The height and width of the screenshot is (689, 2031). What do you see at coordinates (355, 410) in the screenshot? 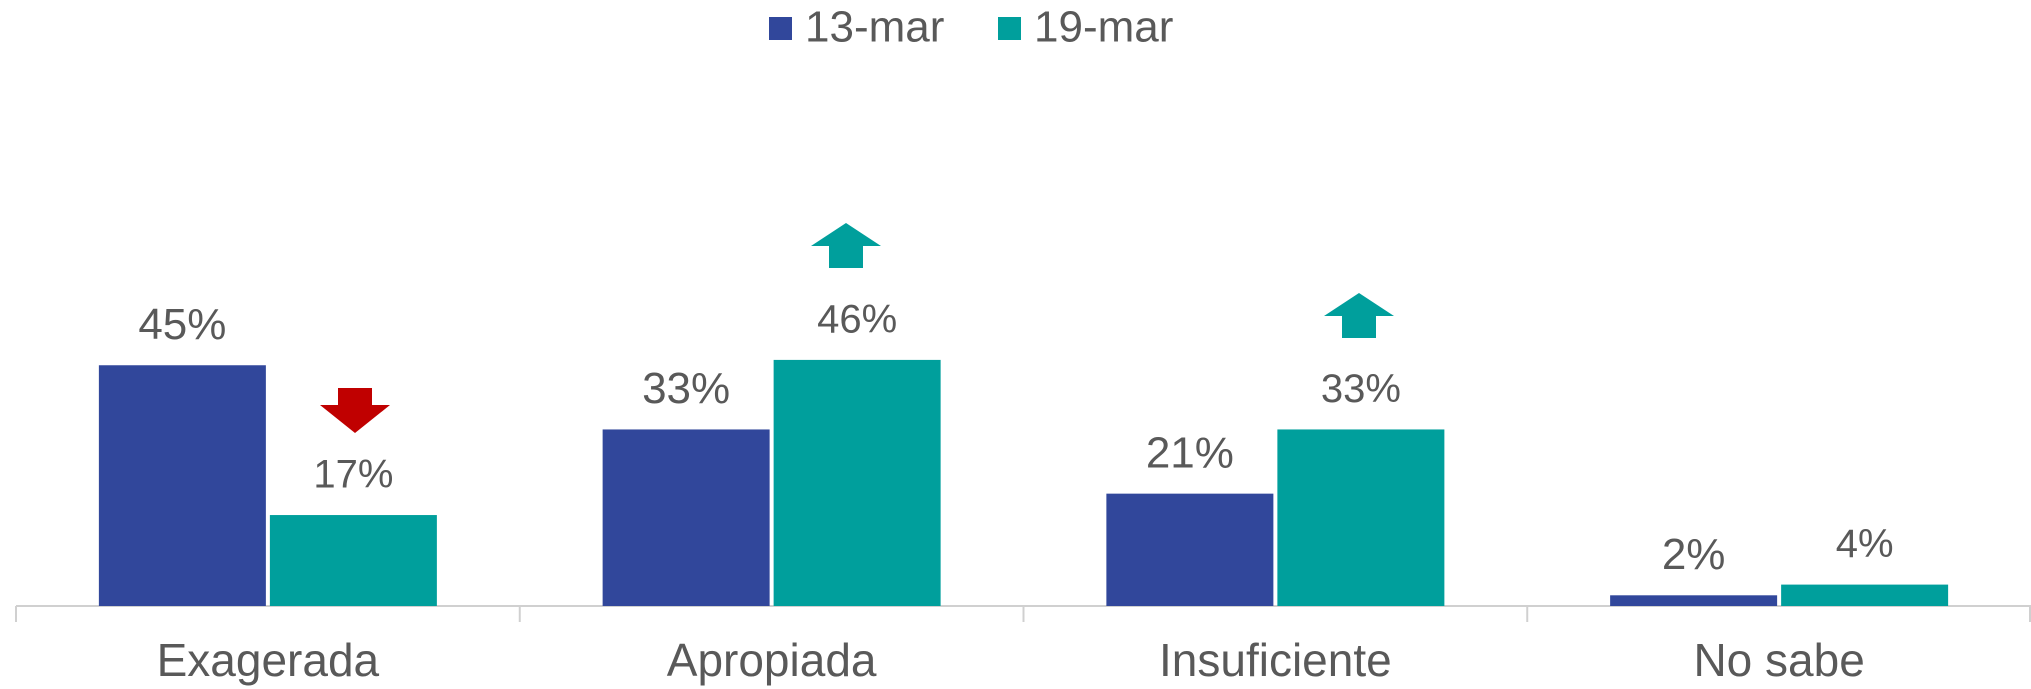
I see `down-arrow` at bounding box center [355, 410].